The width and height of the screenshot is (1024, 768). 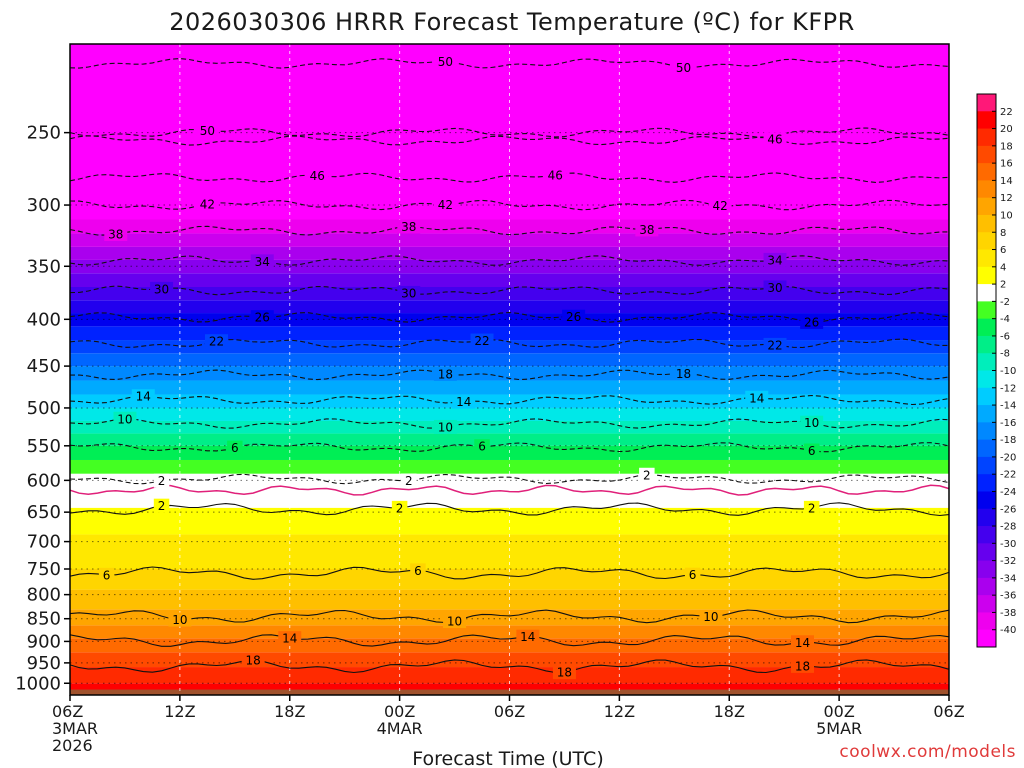 I want to click on x-tick-label: 12Z, so click(x=179, y=711).